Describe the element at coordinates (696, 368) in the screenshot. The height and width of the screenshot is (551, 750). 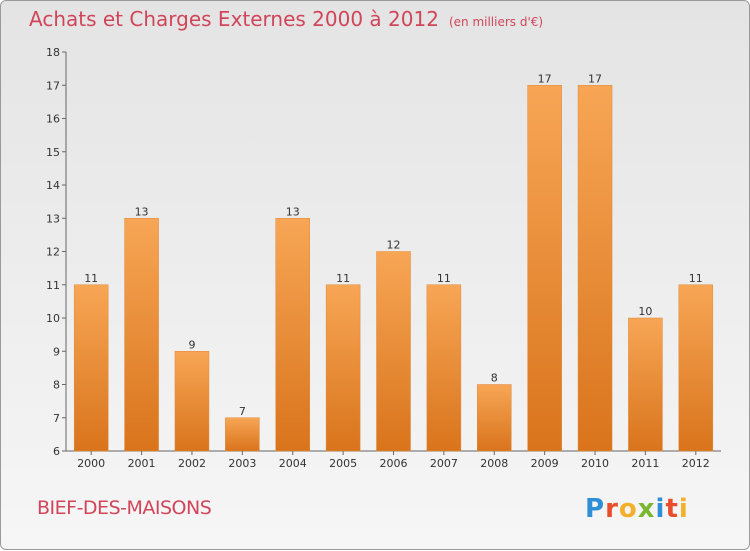
I see `bar-2012` at that location.